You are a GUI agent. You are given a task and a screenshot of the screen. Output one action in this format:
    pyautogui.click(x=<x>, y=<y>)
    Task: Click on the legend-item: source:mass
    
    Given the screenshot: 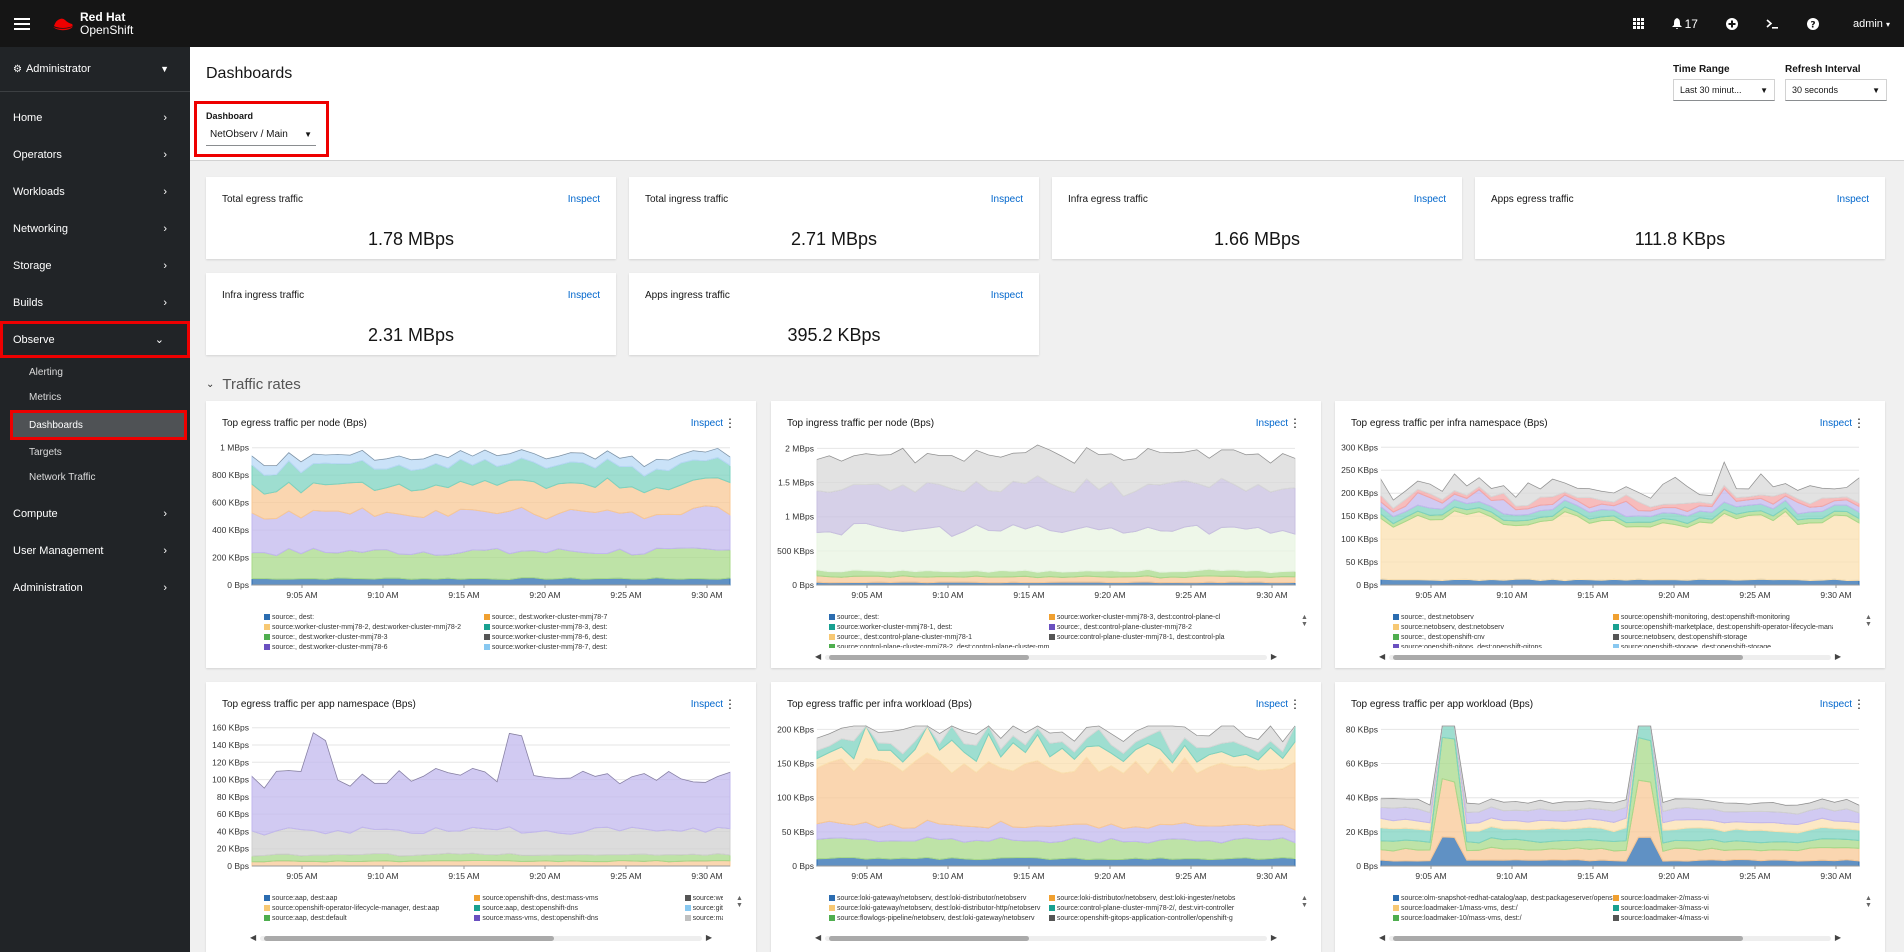 What is the action you would take?
    pyautogui.click(x=703, y=918)
    